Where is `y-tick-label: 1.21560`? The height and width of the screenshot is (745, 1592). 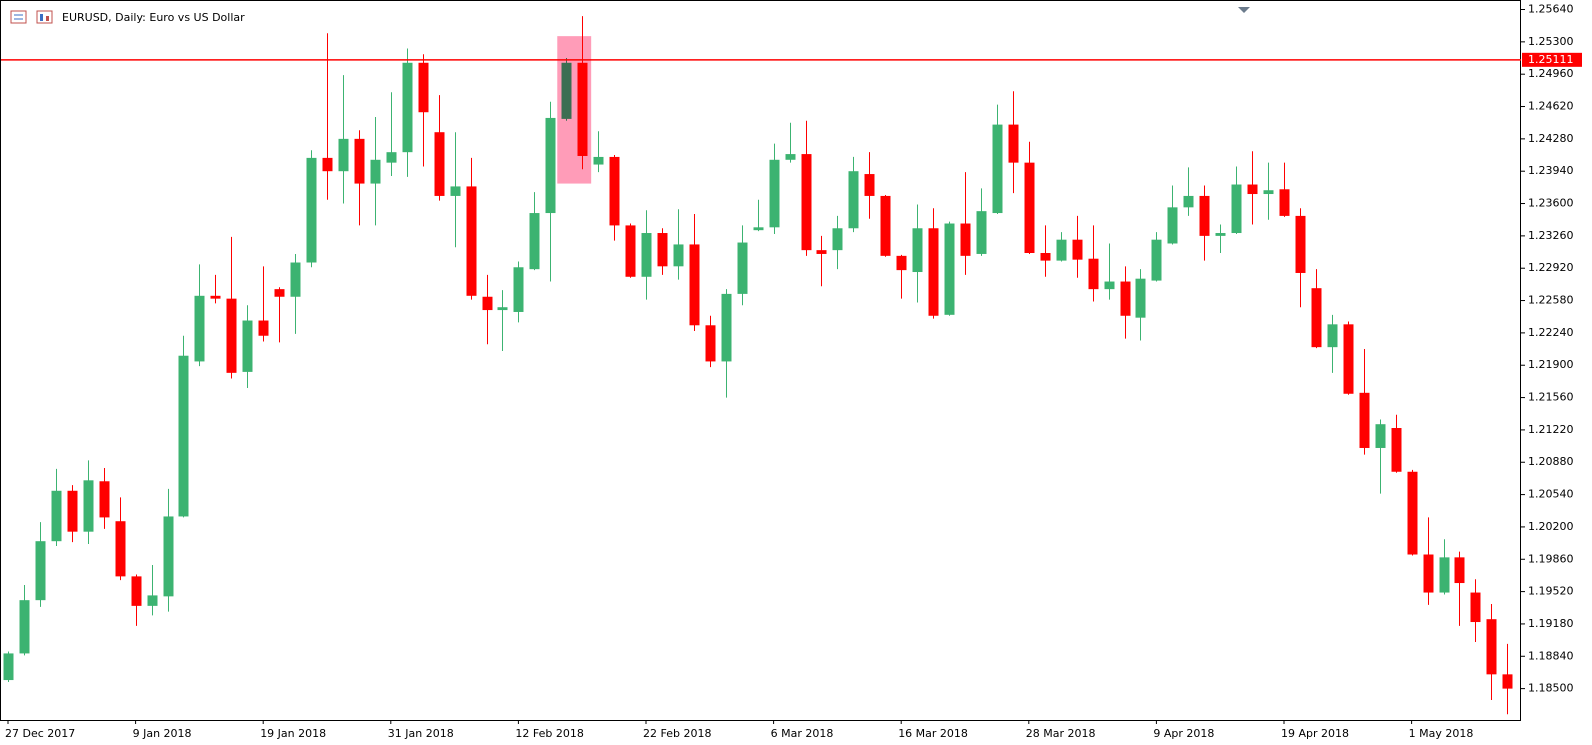
y-tick-label: 1.21560 is located at coordinates (1551, 397).